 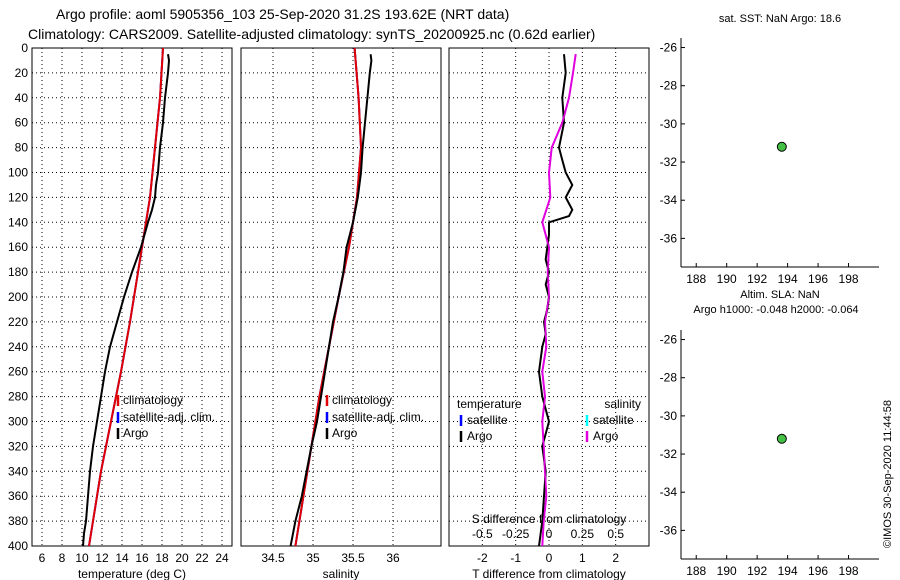 I want to click on salinity-argo-diff-line-top, so click(x=559, y=300).